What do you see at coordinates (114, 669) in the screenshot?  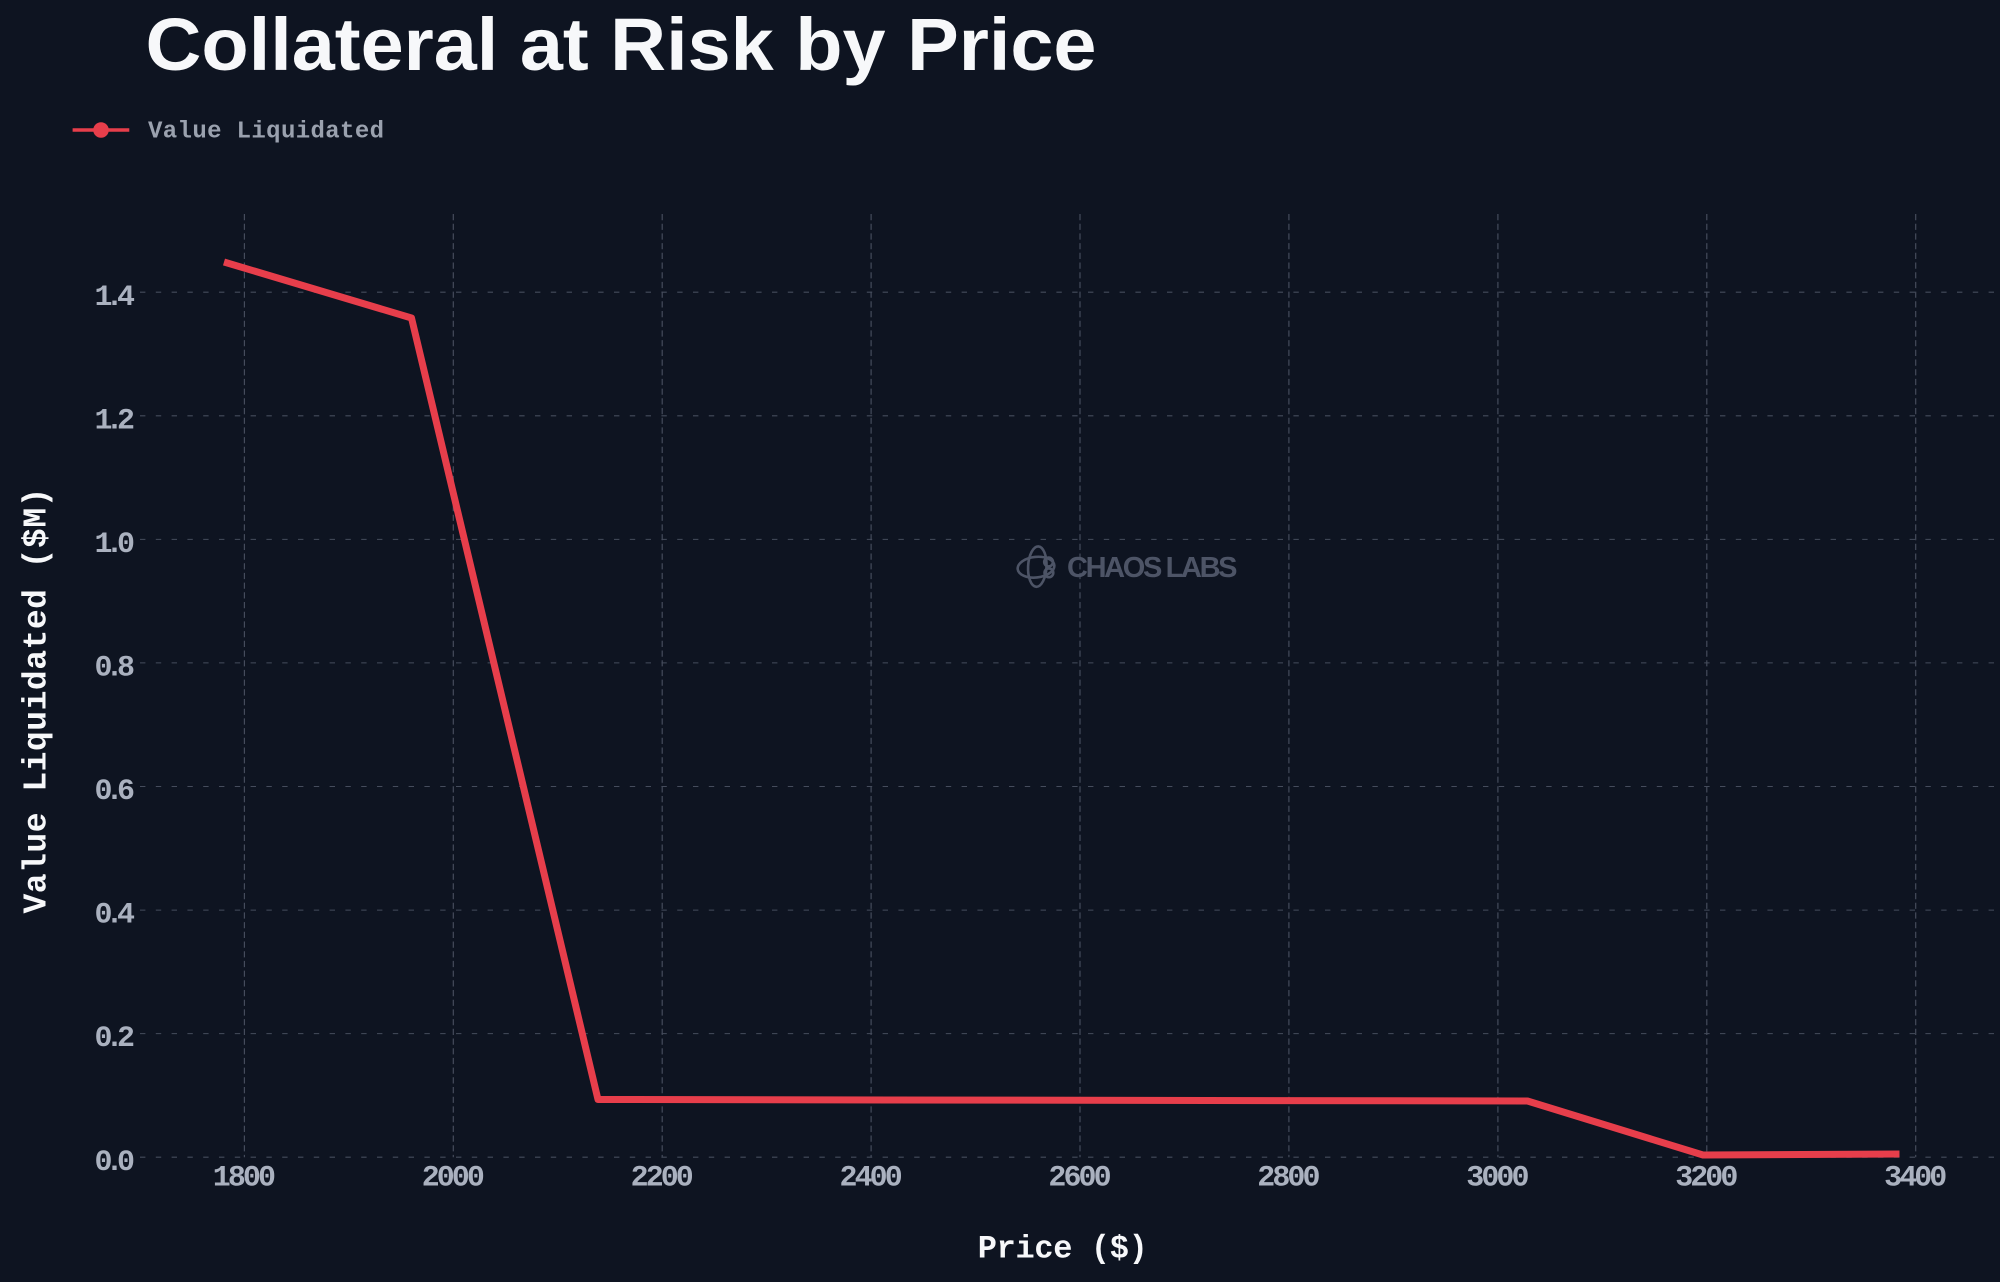 I see `svg-text: 0.8` at bounding box center [114, 669].